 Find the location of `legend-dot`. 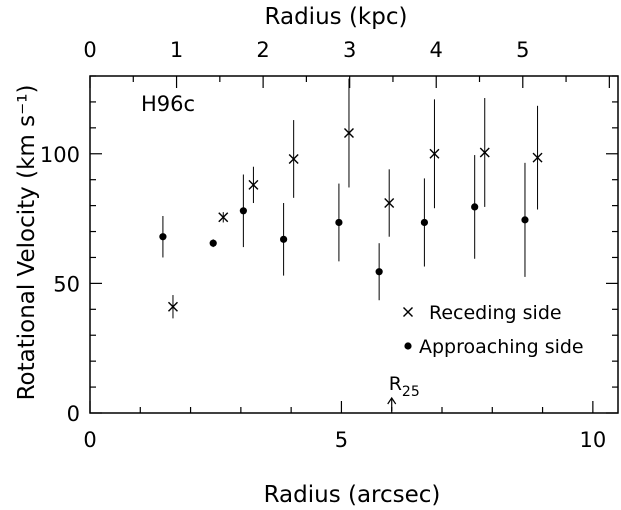

legend-dot is located at coordinates (408, 346).